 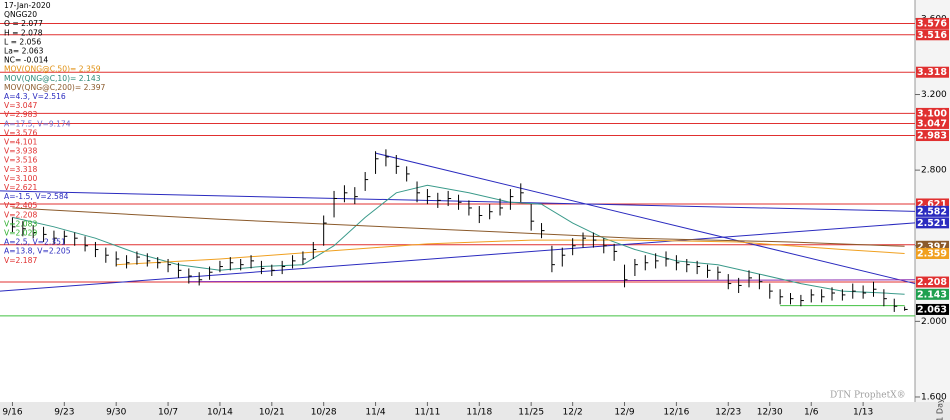 I want to click on legend-entry: 17-Jan-2020, so click(x=27, y=5).